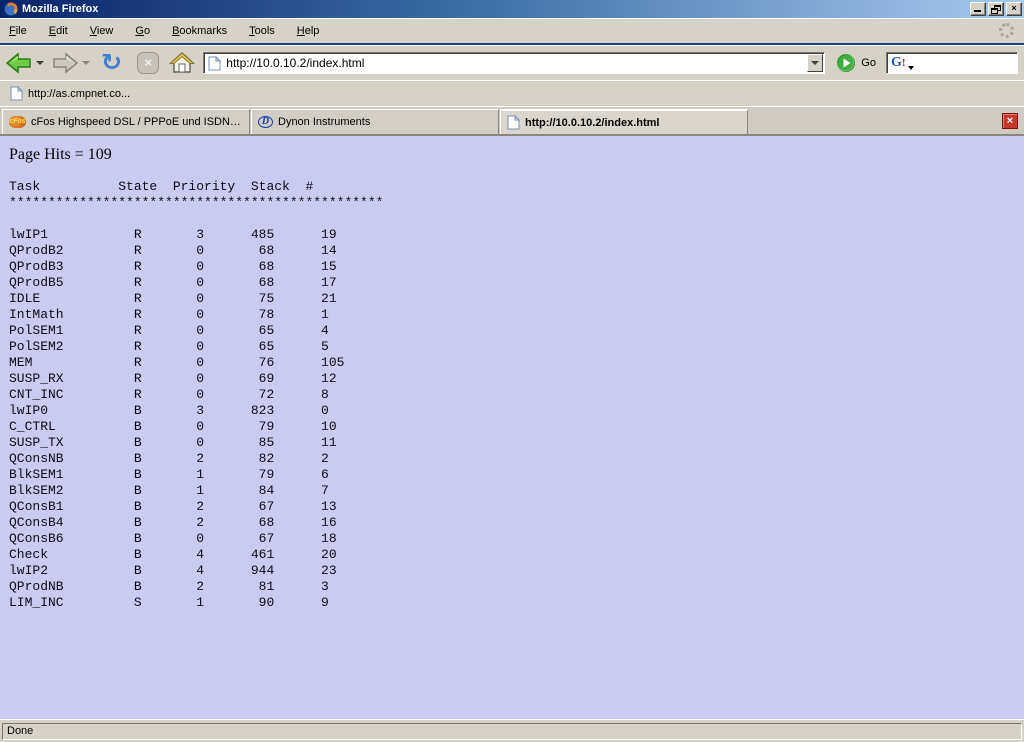  What do you see at coordinates (18, 31) in the screenshot?
I see `menu-file: File` at bounding box center [18, 31].